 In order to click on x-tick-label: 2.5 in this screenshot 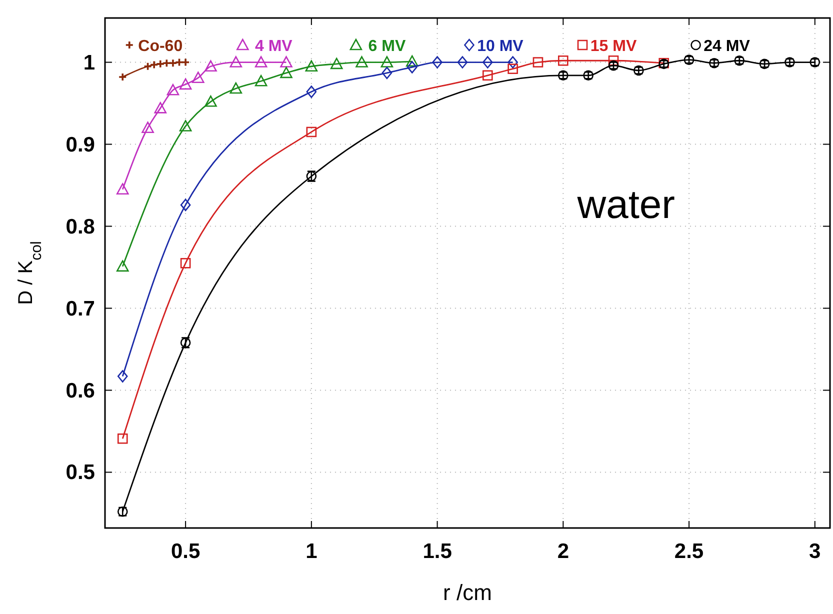, I will do `click(689, 551)`.